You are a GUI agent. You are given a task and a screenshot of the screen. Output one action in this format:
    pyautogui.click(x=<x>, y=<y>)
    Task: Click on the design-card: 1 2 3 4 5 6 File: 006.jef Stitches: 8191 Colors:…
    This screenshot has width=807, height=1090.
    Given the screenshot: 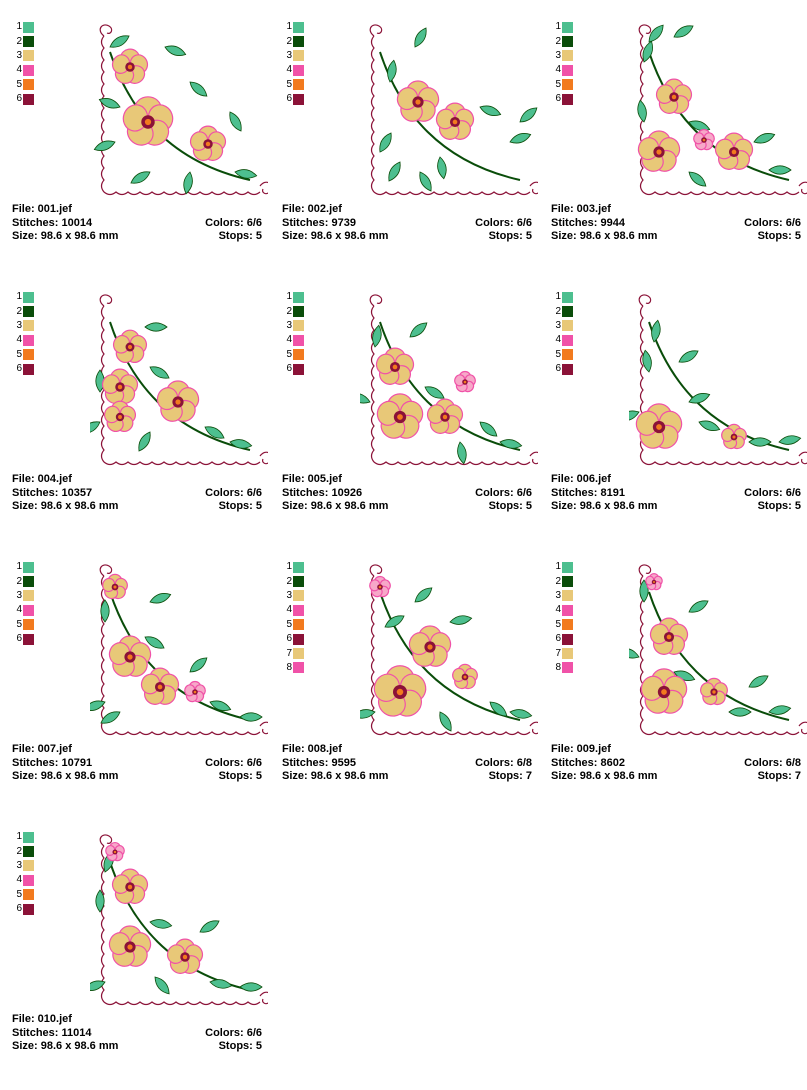 What is the action you would take?
    pyautogui.click(x=679, y=420)
    